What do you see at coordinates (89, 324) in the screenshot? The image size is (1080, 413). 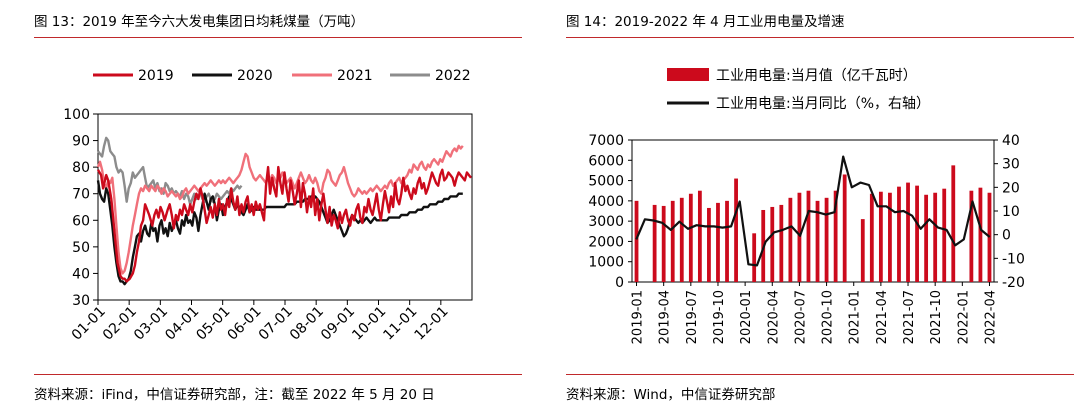 I see `x-tick-label: 01-01` at bounding box center [89, 324].